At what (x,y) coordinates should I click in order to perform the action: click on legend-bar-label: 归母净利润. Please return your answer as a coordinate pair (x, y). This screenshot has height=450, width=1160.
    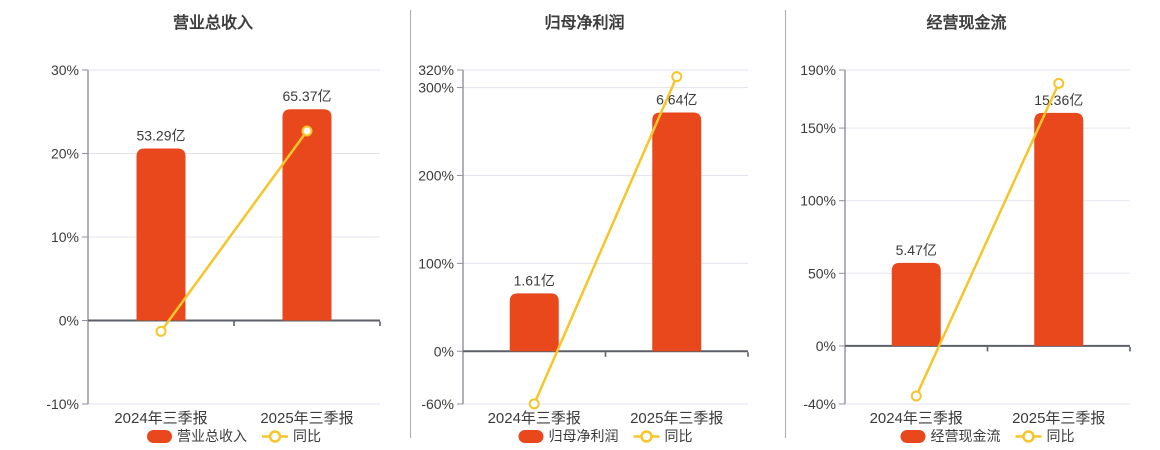
    Looking at the image, I should click on (584, 436).